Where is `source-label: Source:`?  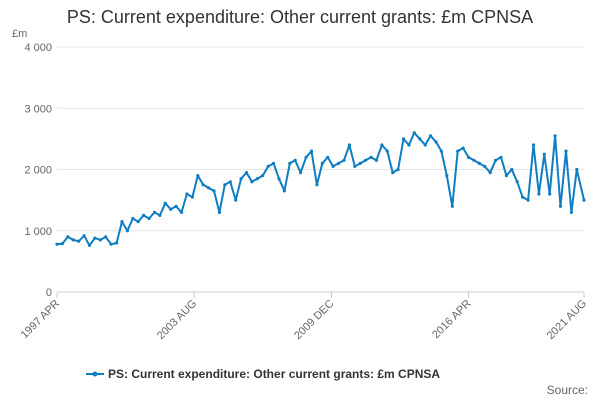
source-label: Source: is located at coordinates (567, 390).